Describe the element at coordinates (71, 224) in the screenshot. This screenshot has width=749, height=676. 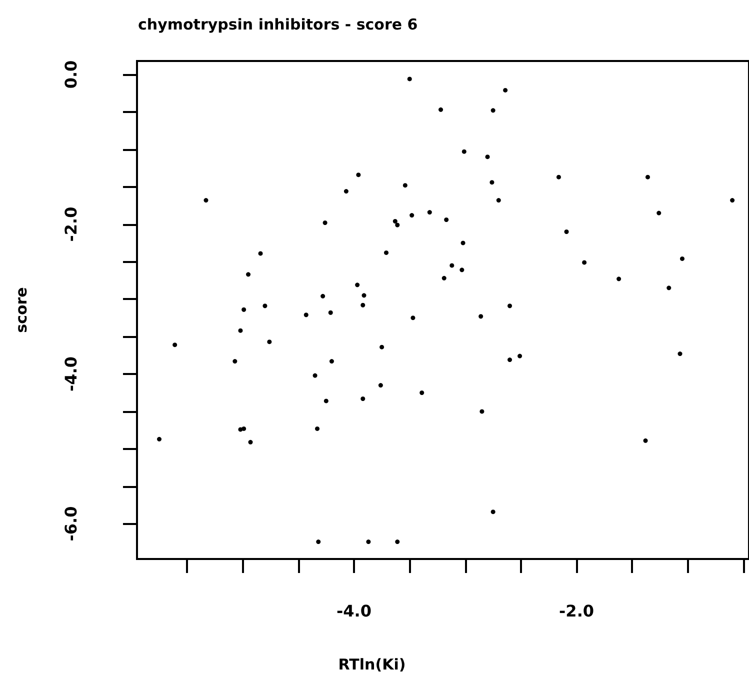
I see `y-tick-label: -2.0` at that location.